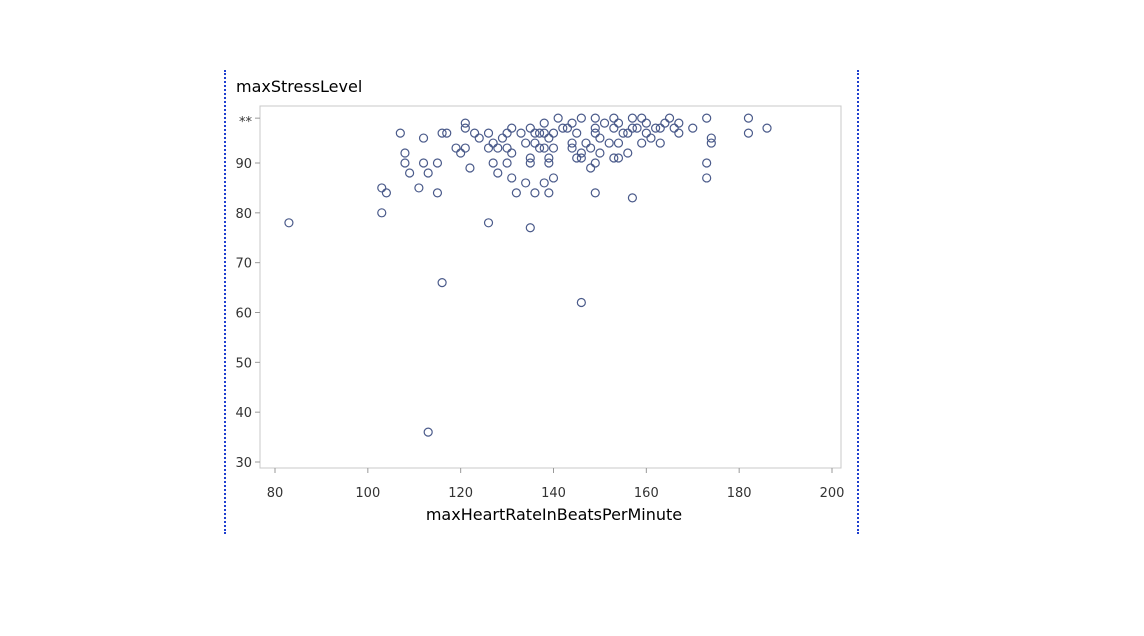 This screenshot has height=636, width=1144. Describe the element at coordinates (554, 514) in the screenshot. I see `x-axis-title: maxHeartRateInBeatsPerMinute` at that location.